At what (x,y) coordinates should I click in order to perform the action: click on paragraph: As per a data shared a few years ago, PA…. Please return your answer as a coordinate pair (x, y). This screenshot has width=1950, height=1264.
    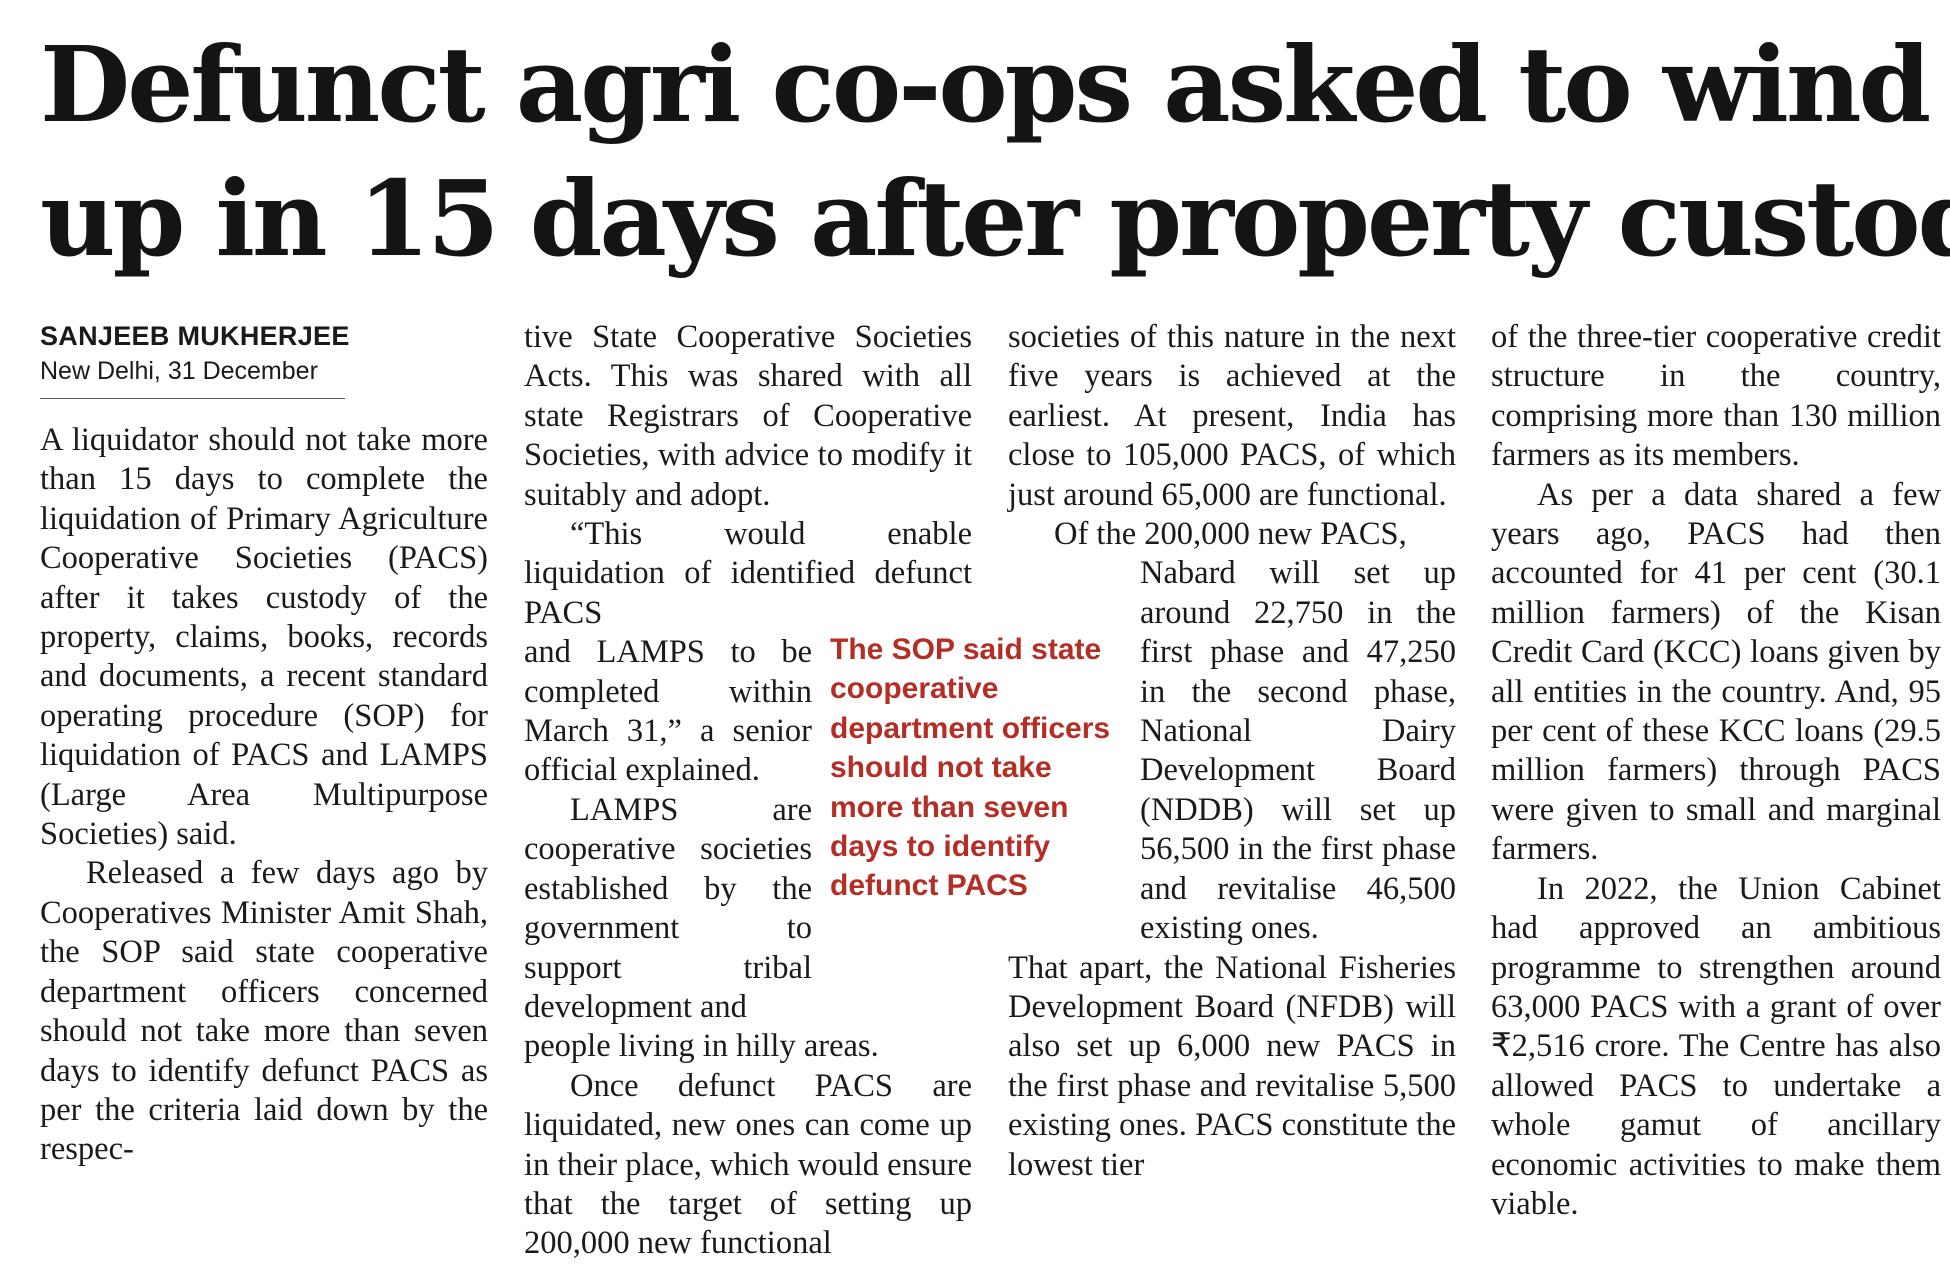
    Looking at the image, I should click on (1716, 672).